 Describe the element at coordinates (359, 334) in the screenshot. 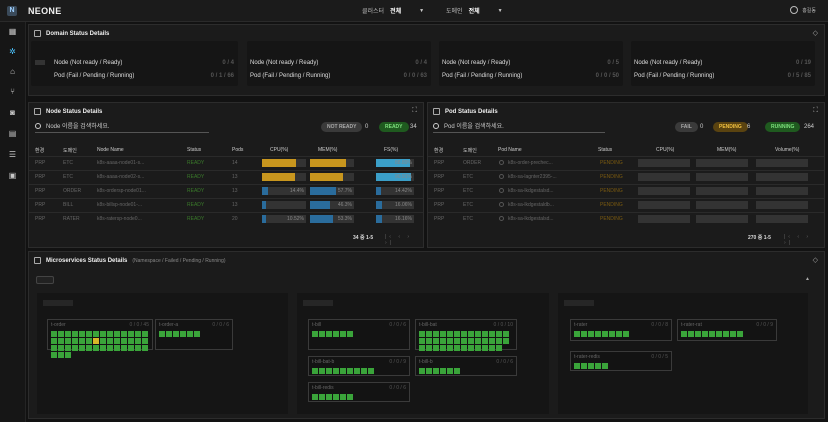

I see `microservice-card: t-bill 0 / 0 / 6` at that location.